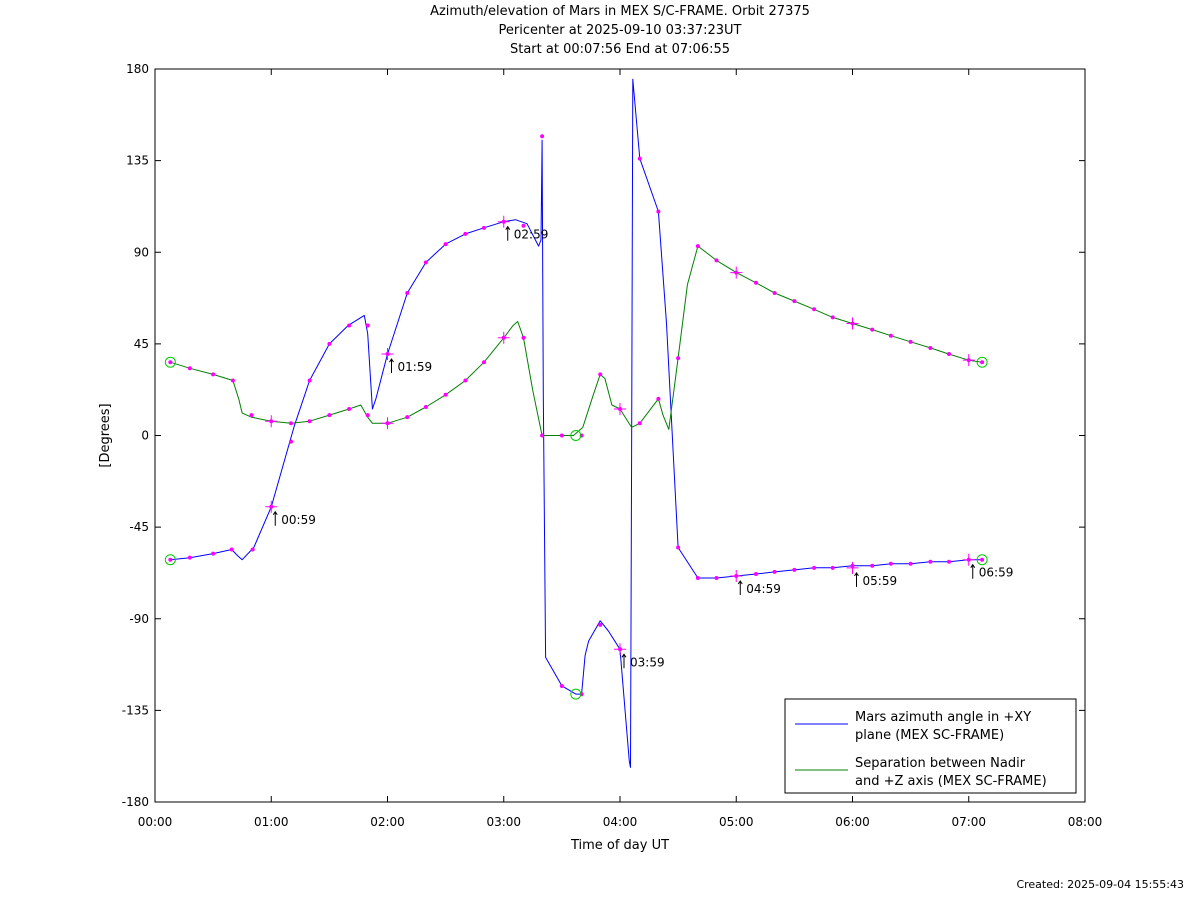 The width and height of the screenshot is (1200, 901). Describe the element at coordinates (141, 252) in the screenshot. I see `y-tick-label: 90` at that location.